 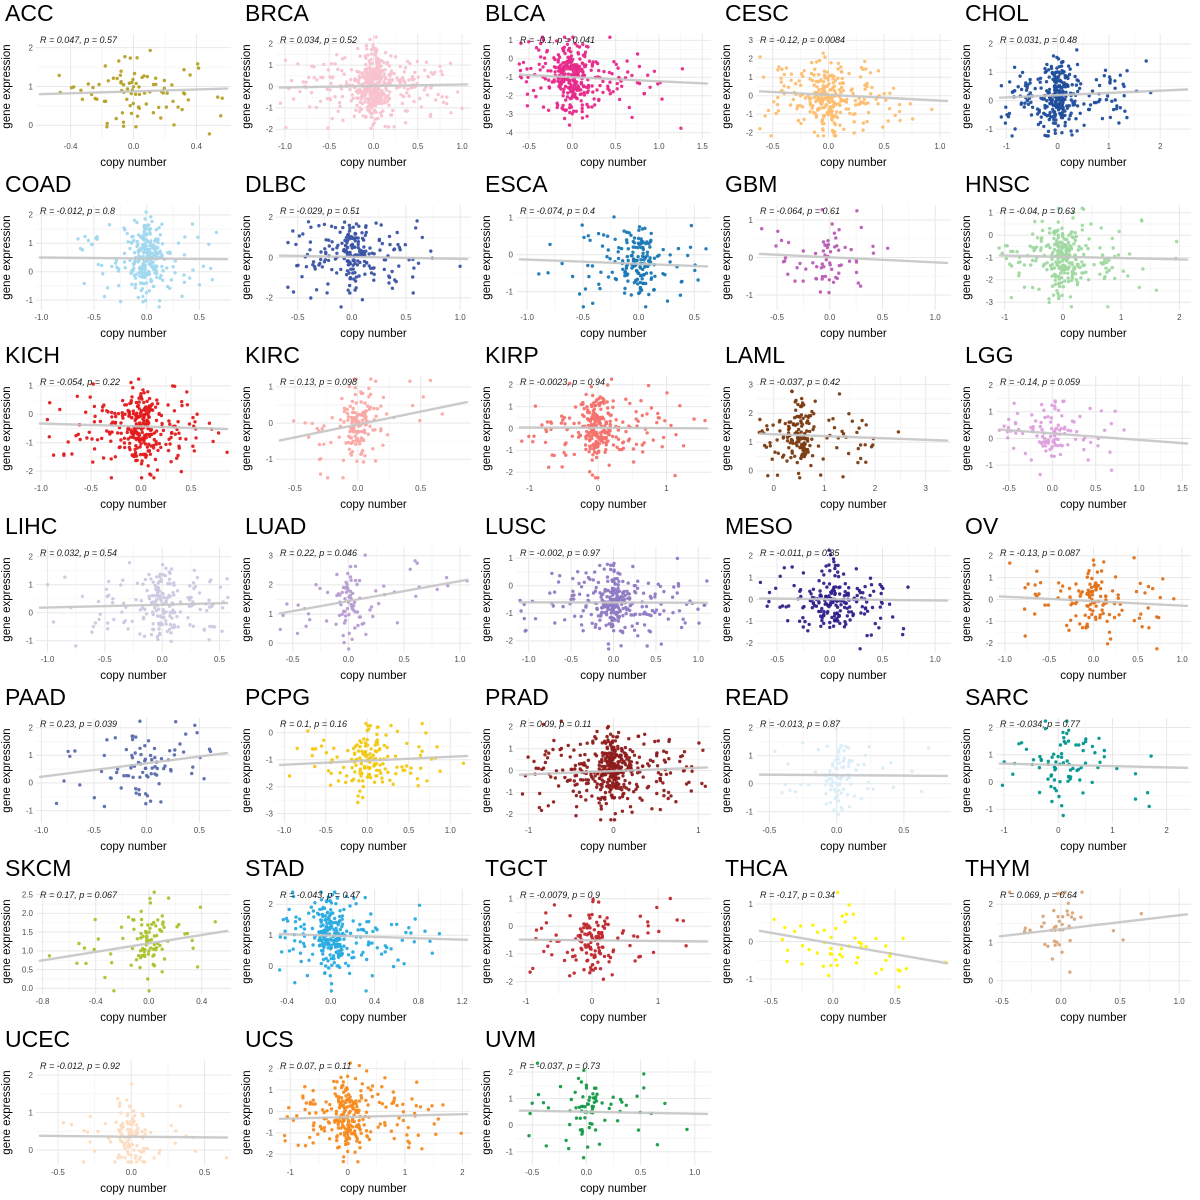 What do you see at coordinates (318, 40) in the screenshot?
I see `r-p-annotation: R = 0.034, p = 0.52` at bounding box center [318, 40].